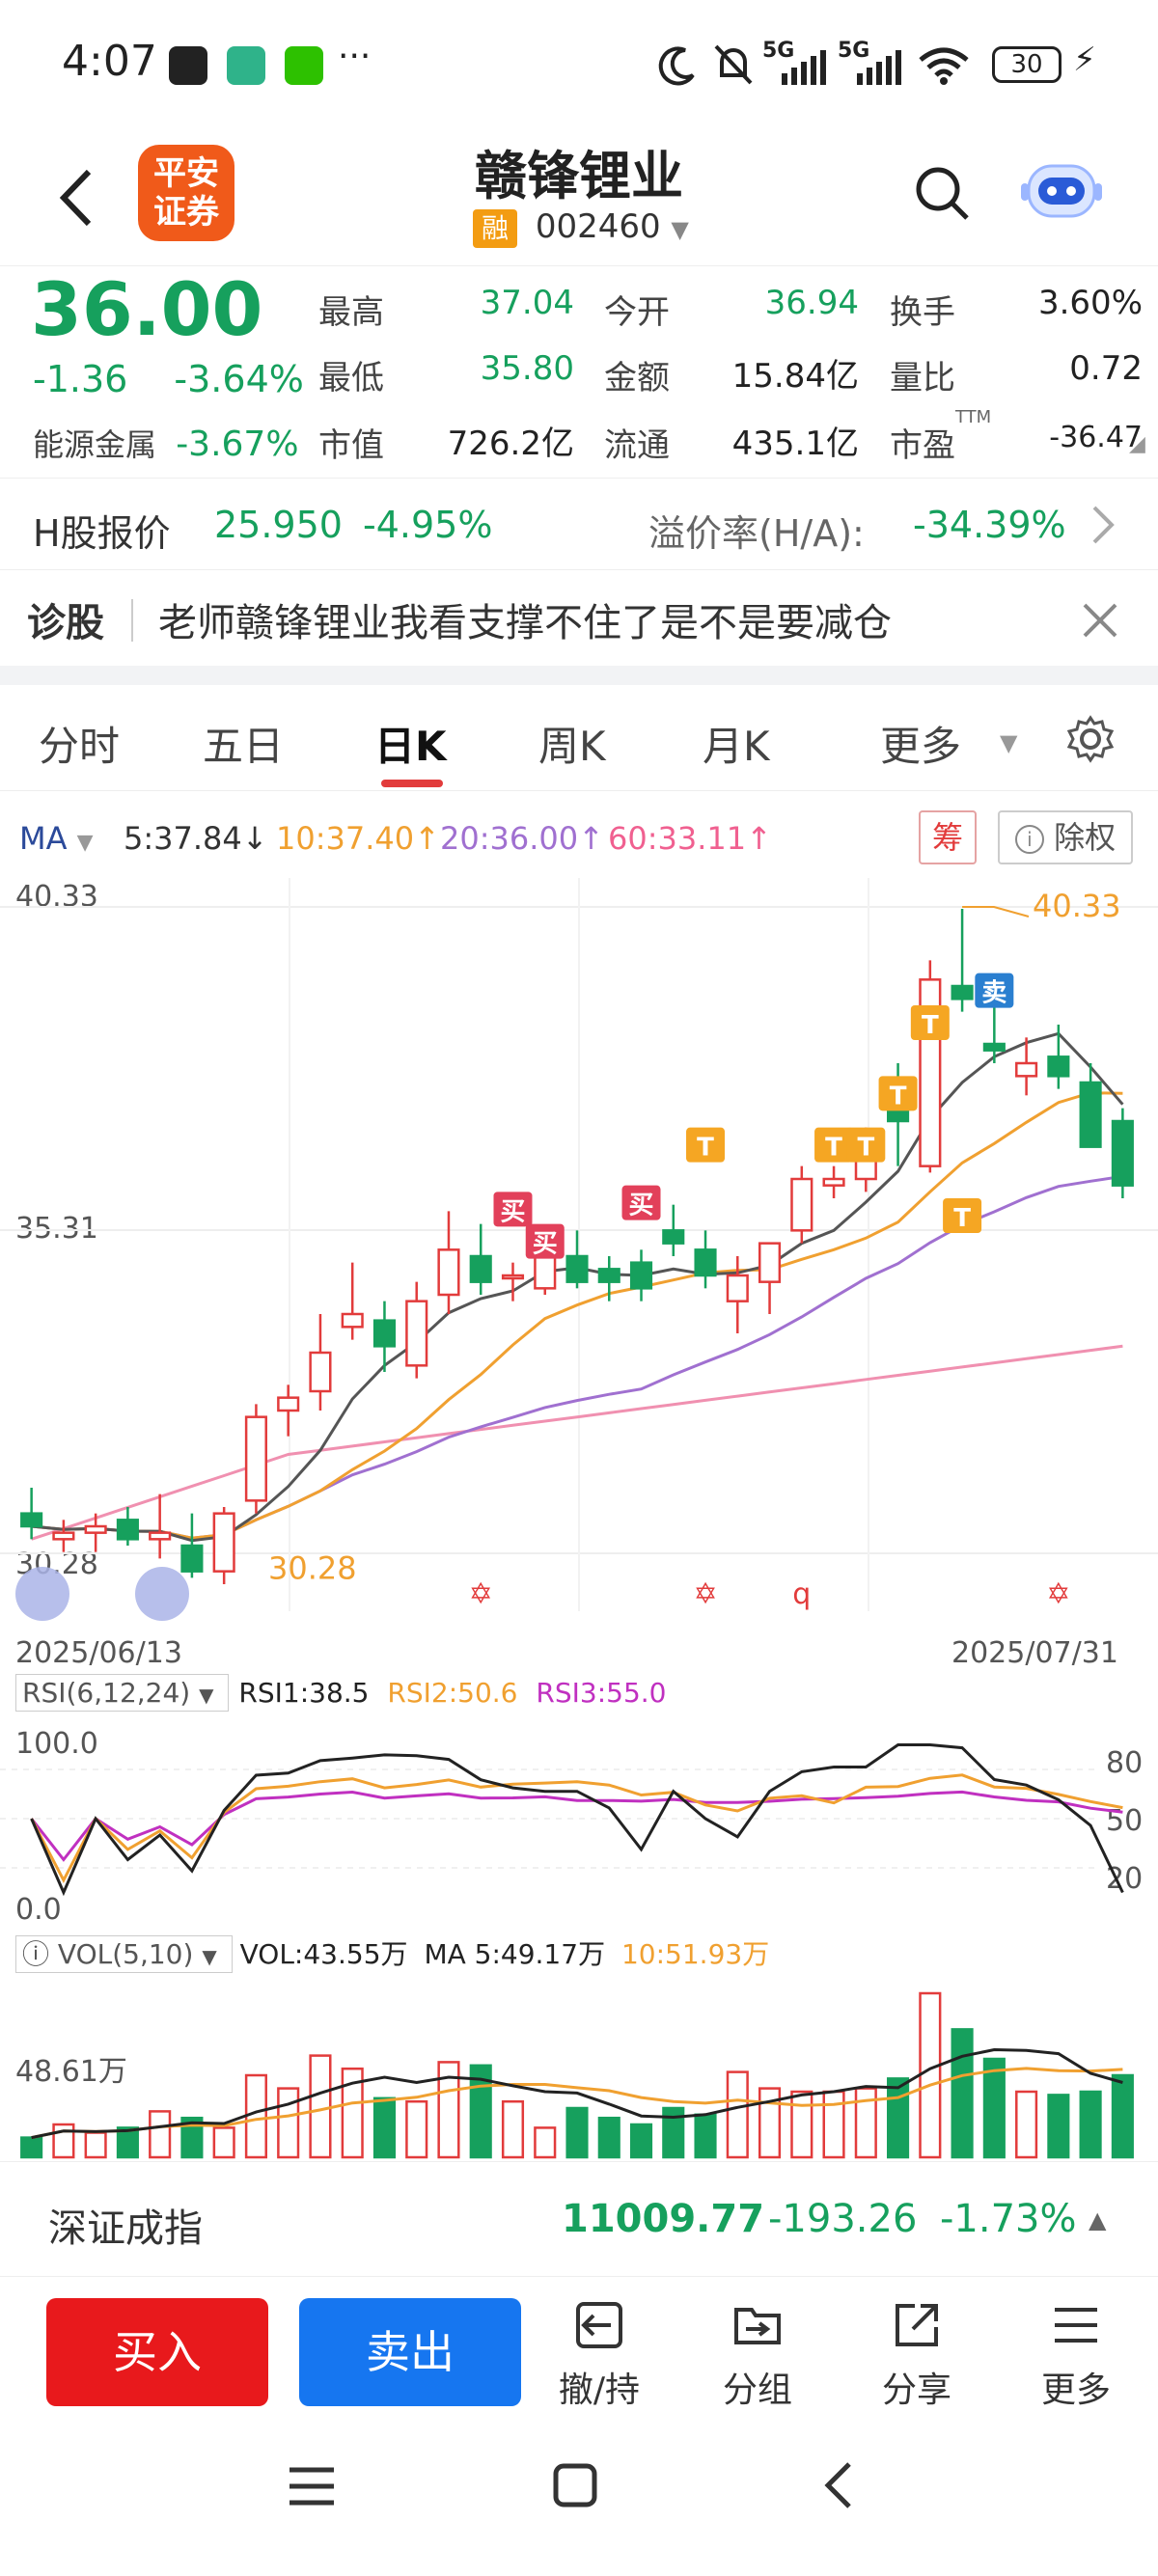  Describe the element at coordinates (410, 2352) in the screenshot. I see `sell-button: 卖出` at that location.